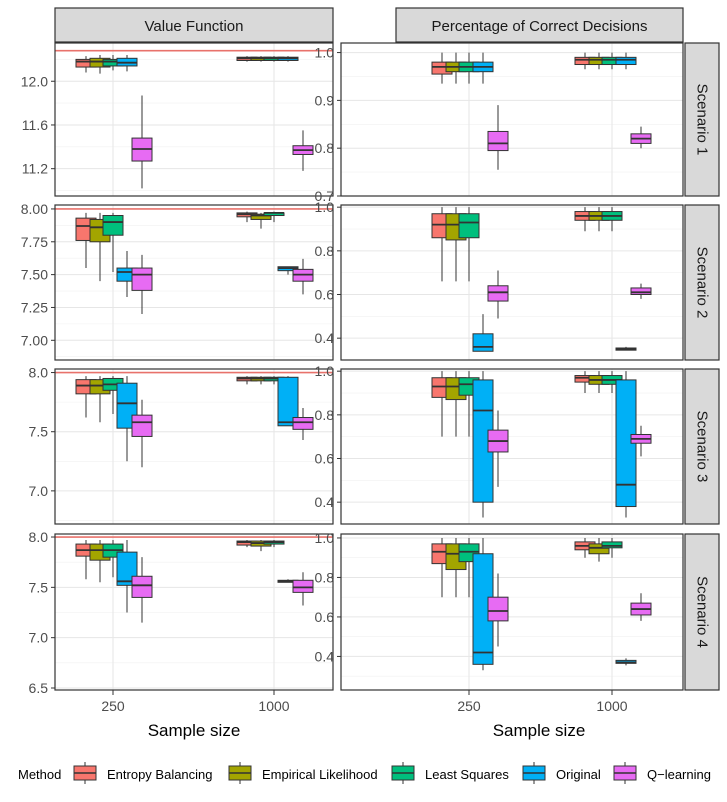  I want to click on legend-title: Method, so click(39, 774).